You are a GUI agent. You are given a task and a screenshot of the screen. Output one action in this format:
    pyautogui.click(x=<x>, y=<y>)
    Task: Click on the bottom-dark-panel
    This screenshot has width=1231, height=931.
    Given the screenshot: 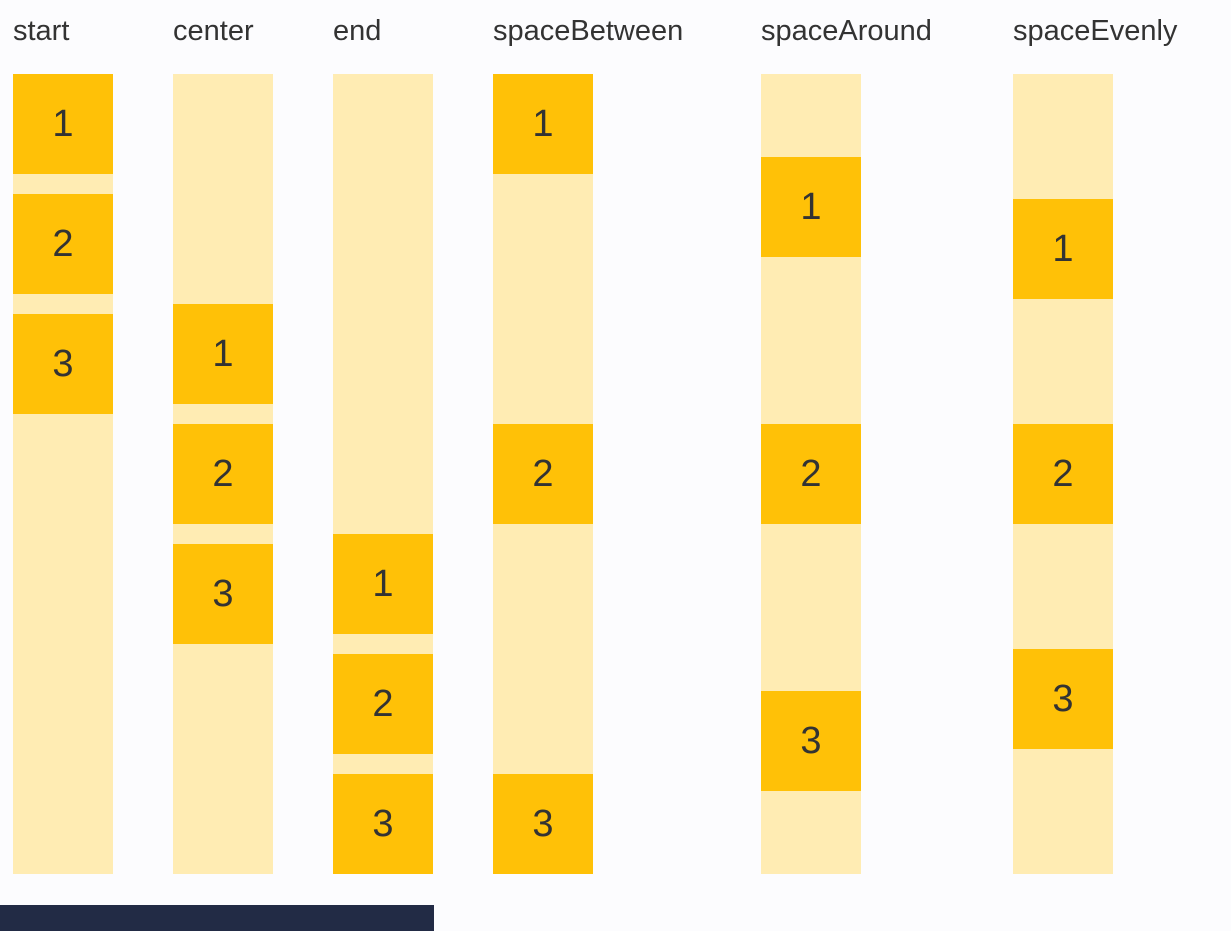 What is the action you would take?
    pyautogui.click(x=217, y=918)
    